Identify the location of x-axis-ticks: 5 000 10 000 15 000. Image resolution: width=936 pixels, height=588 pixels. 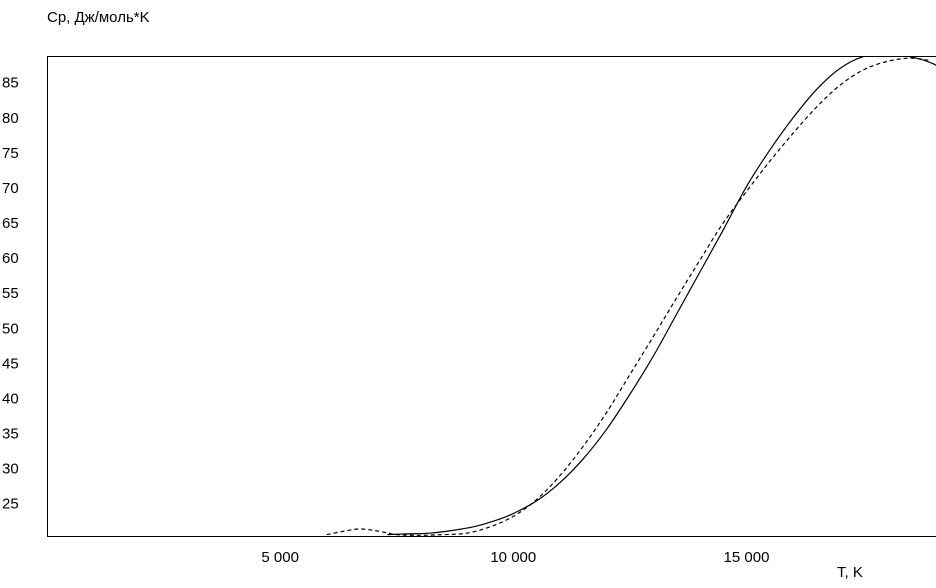
(515, 557).